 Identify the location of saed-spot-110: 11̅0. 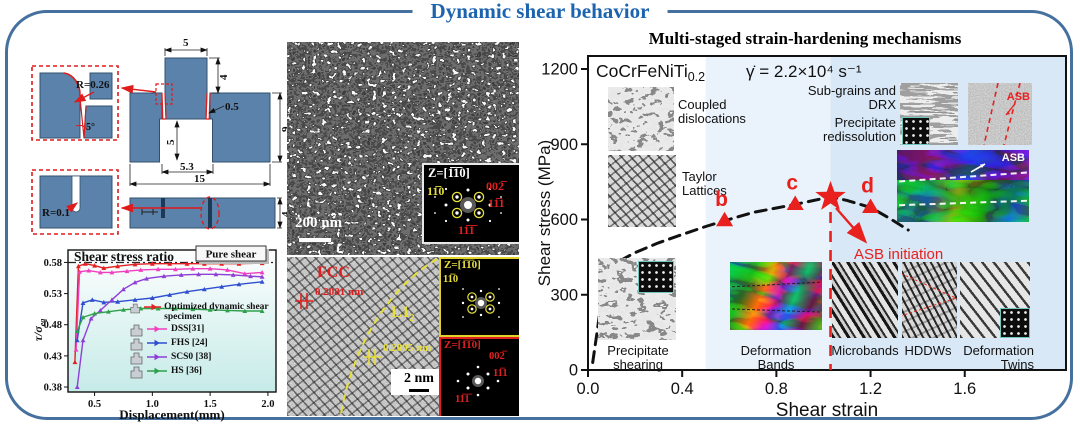
(436, 191).